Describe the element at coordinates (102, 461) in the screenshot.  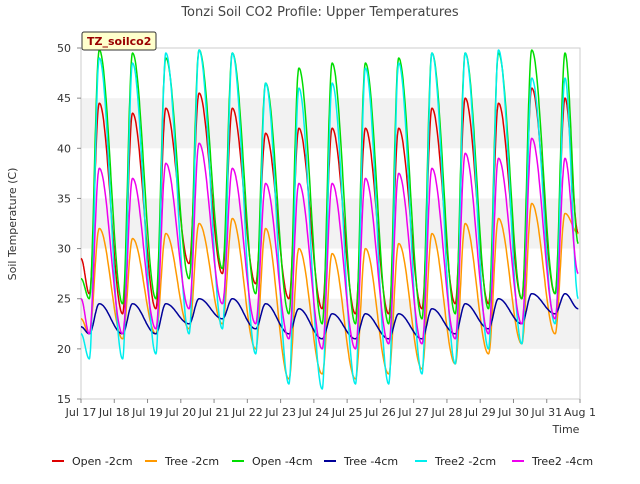
I see `legend-label: Open -2cm` at that location.